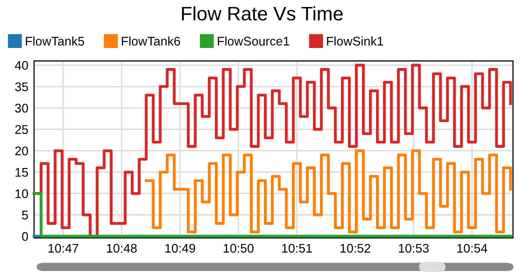  Describe the element at coordinates (55, 41) in the screenshot. I see `legend-label: FlowTank5` at that location.